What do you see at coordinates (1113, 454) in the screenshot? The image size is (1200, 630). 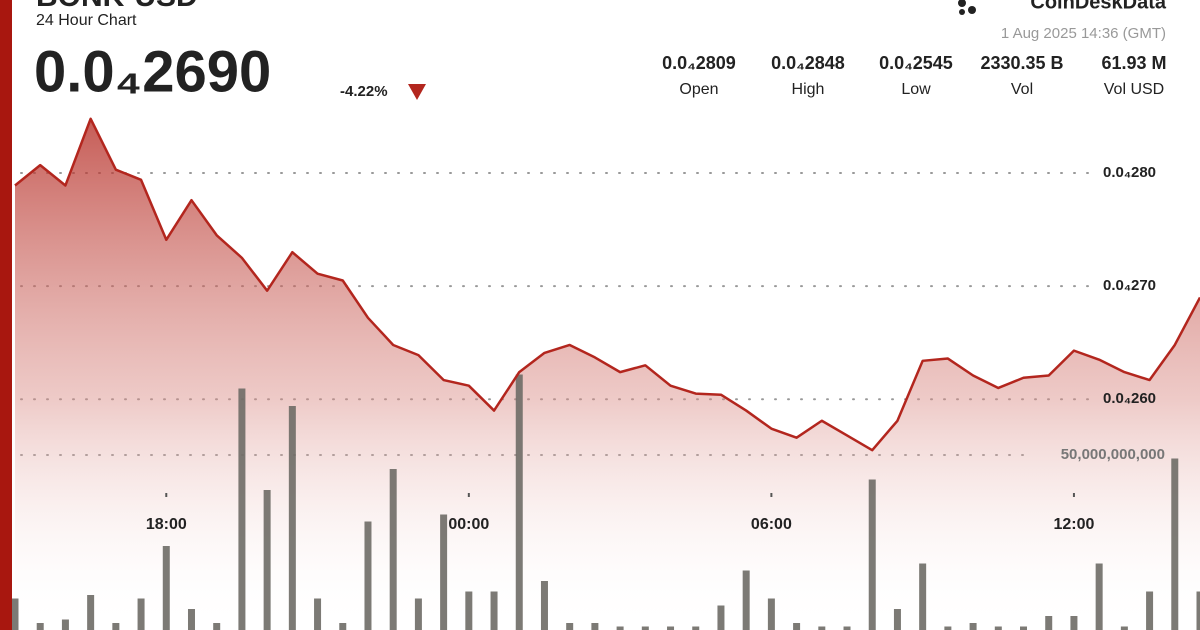 I see `y2-tick-label: 50,000,000,000` at bounding box center [1113, 454].